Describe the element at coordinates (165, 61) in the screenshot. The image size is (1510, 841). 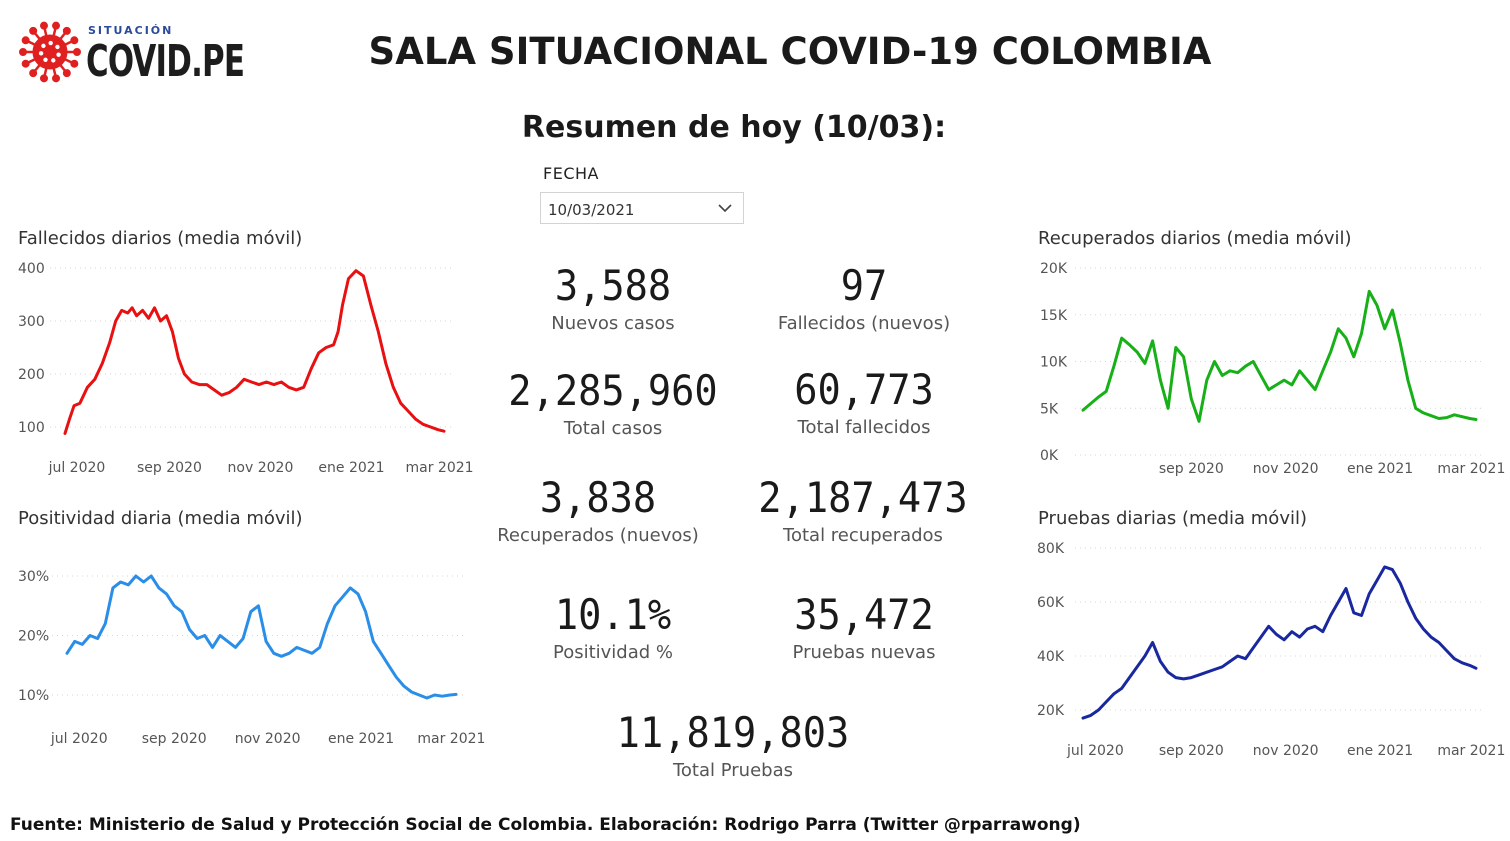
I see `logo-text: COVID.PE` at that location.